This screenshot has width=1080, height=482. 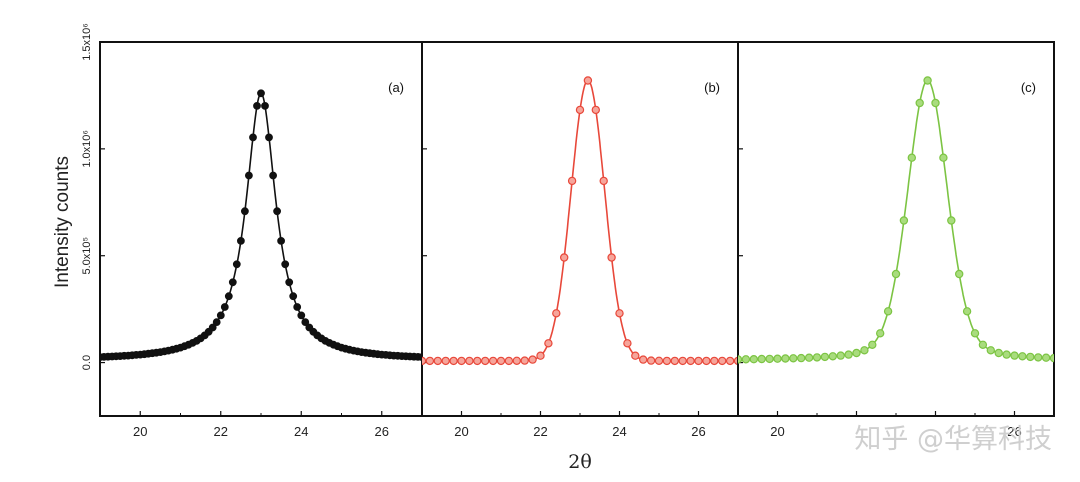 I want to click on panel-tag: (a), so click(x=396, y=87).